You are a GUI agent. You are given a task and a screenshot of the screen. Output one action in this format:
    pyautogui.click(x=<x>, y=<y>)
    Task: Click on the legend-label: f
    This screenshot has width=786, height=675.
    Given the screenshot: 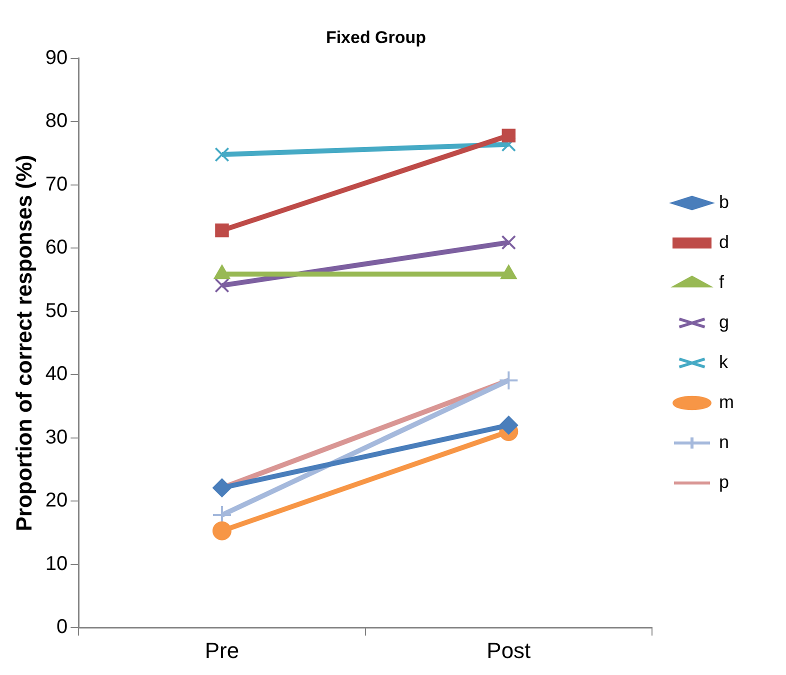 What is the action you would take?
    pyautogui.click(x=722, y=282)
    